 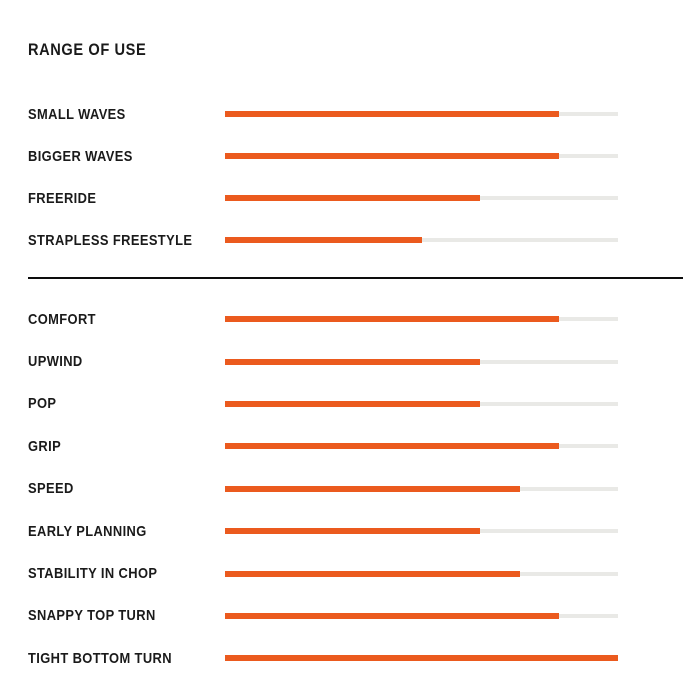 What do you see at coordinates (93, 574) in the screenshot?
I see `spec-label: STABILITY IN CHOP` at bounding box center [93, 574].